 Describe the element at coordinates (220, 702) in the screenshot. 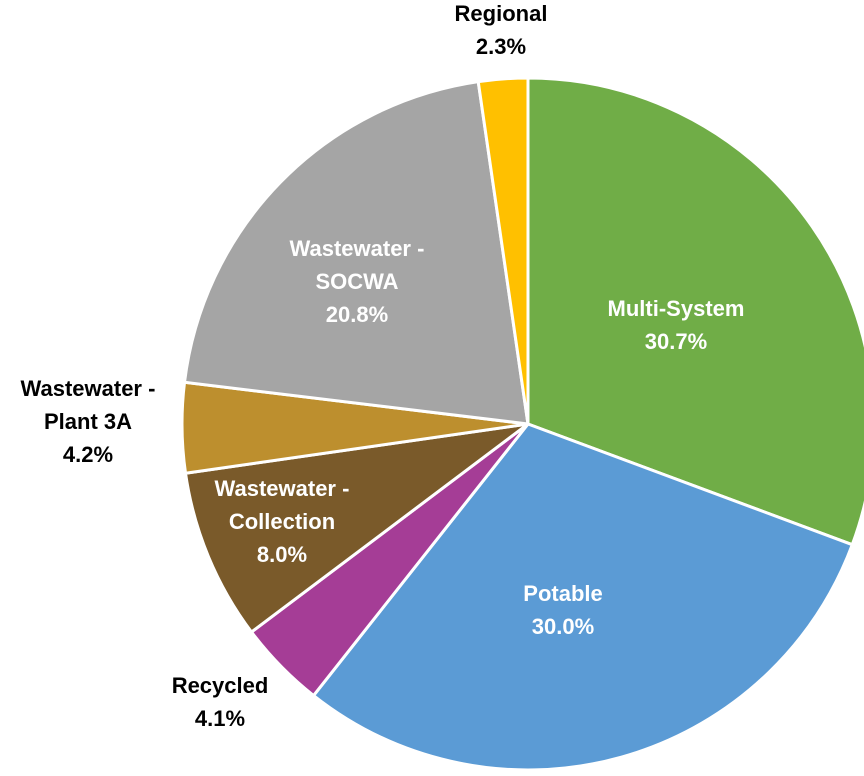

I see `data-label-recycled: Recycled 4.1%` at that location.